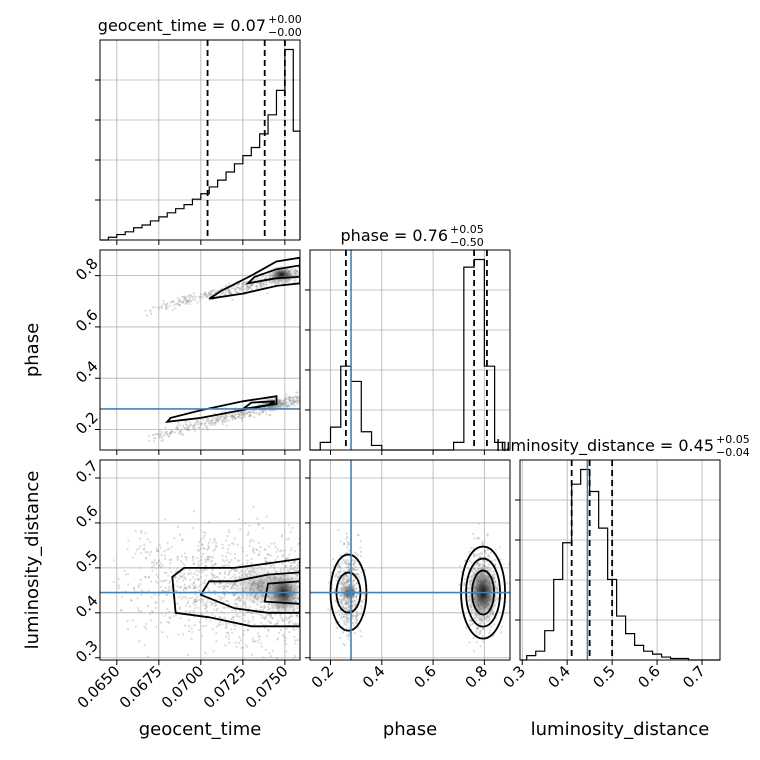 This screenshot has width=760, height=760. Describe the element at coordinates (272, 274) in the screenshot. I see `contour-inner` at that location.